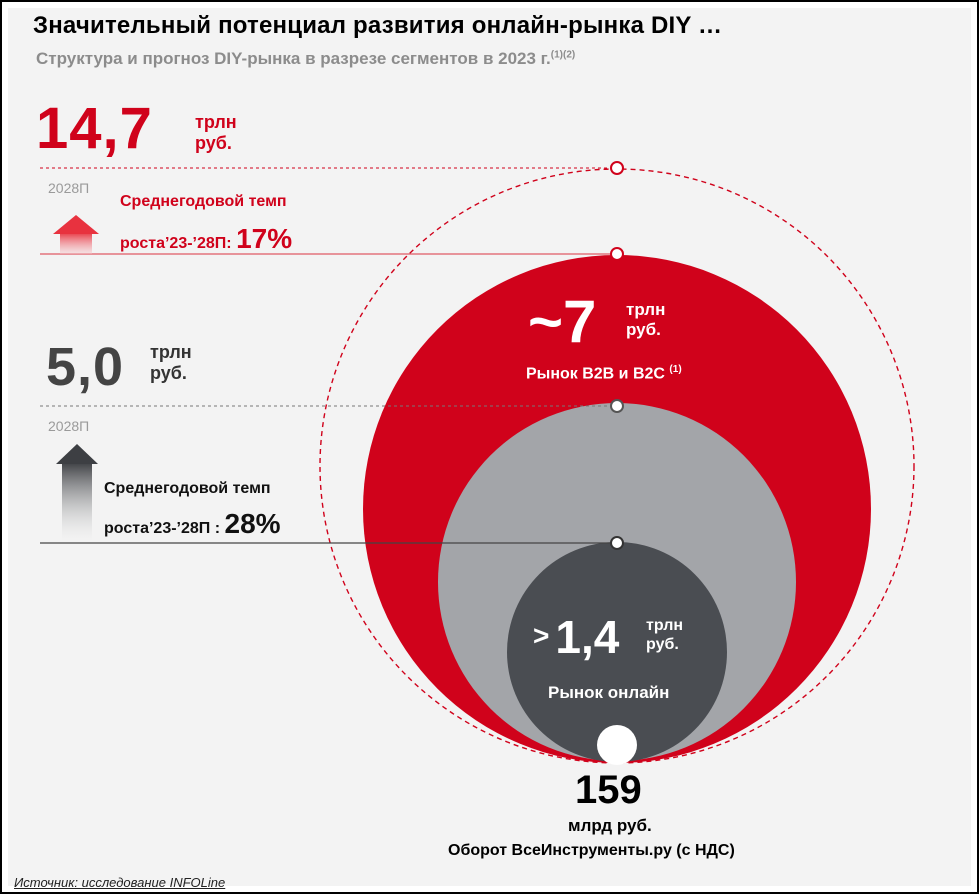  What do you see at coordinates (94, 128) in the screenshot?
I see `forecast-total-value: 14,7` at bounding box center [94, 128].